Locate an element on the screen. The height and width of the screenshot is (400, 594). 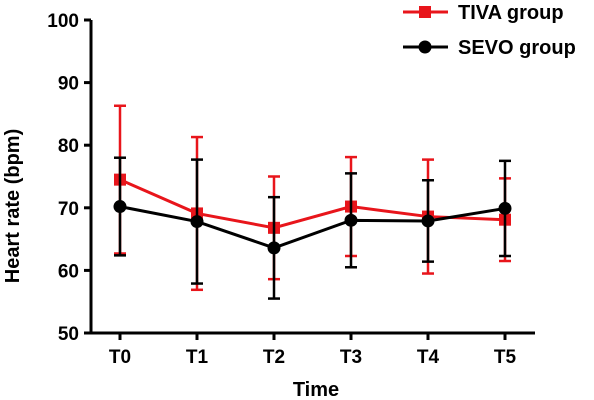
x-tick-label: T5 is located at coordinates (505, 357).